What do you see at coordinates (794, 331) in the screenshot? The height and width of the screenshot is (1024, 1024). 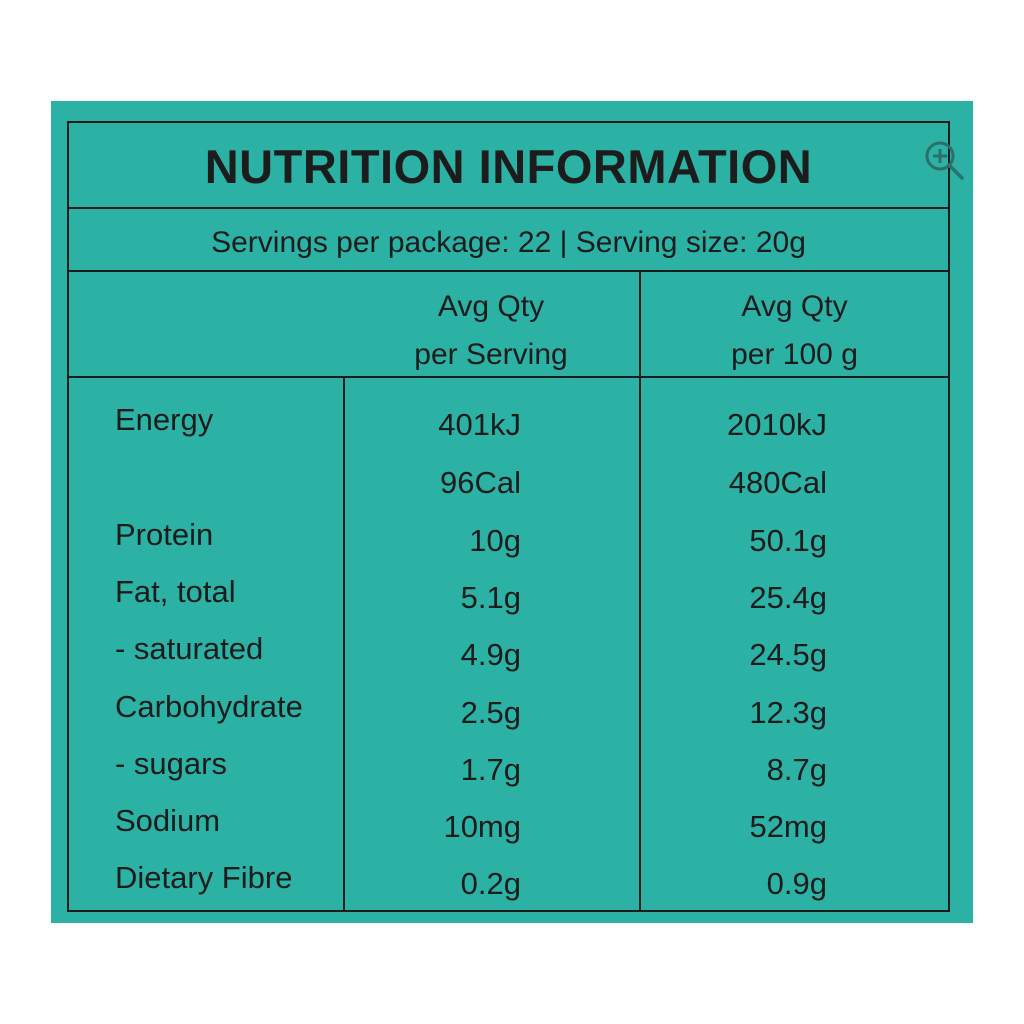 I see `column-header-per-100g: Avg Qty per 100 g` at bounding box center [794, 331].